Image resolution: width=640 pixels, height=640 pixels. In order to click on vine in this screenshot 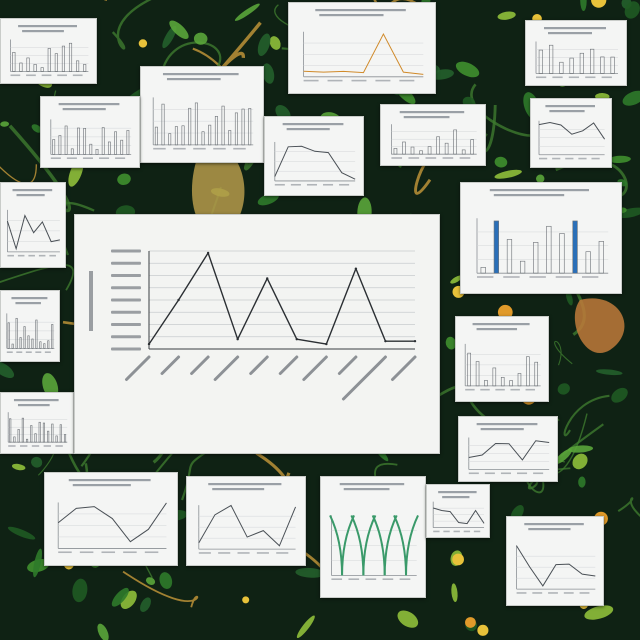, I will do `click(503, 110)`.